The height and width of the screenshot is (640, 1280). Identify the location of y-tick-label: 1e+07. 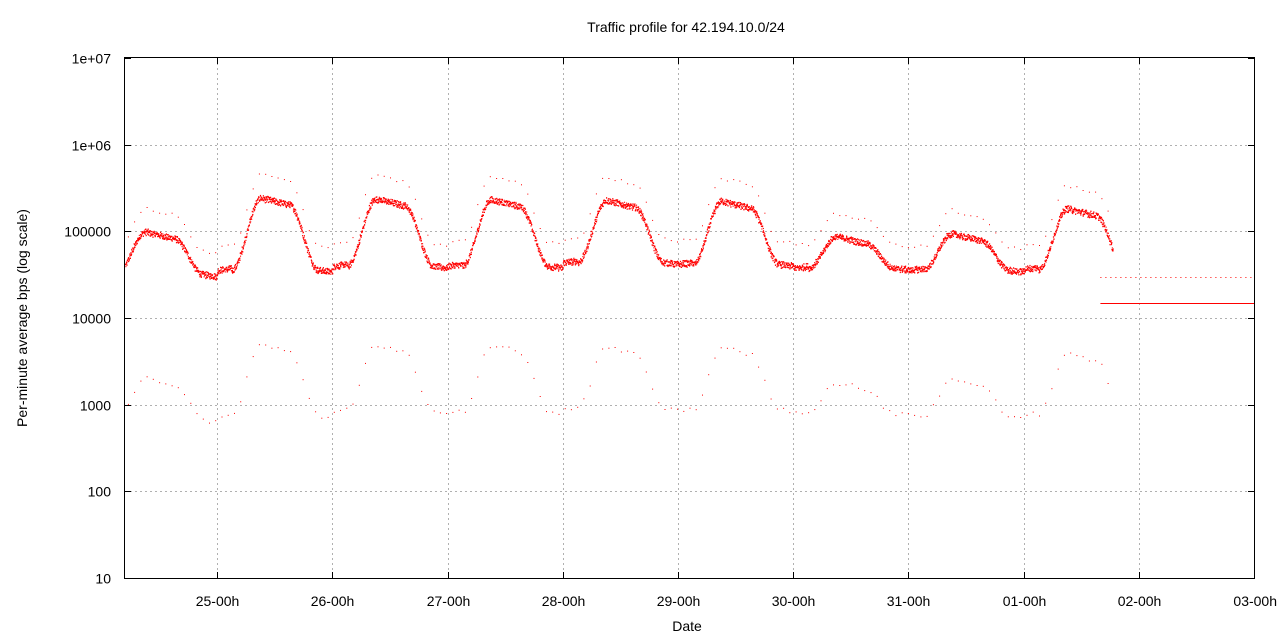
(92, 59).